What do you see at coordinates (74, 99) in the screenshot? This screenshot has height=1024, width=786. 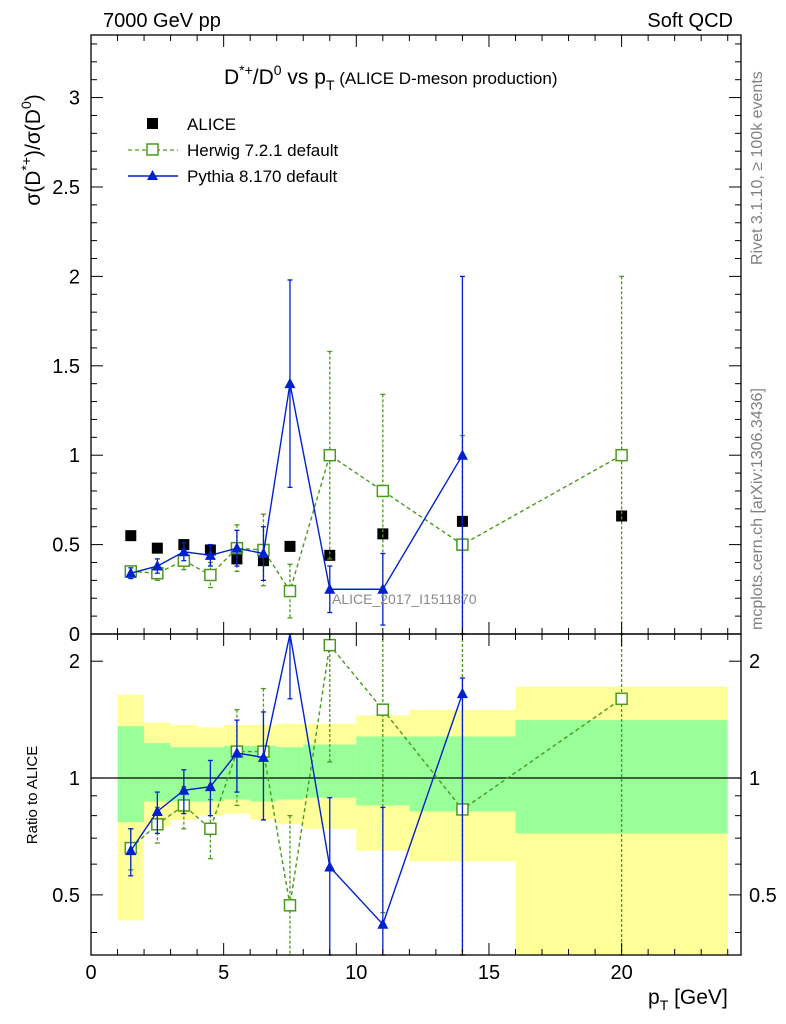 I see `main-y-tick-label: 3` at bounding box center [74, 99].